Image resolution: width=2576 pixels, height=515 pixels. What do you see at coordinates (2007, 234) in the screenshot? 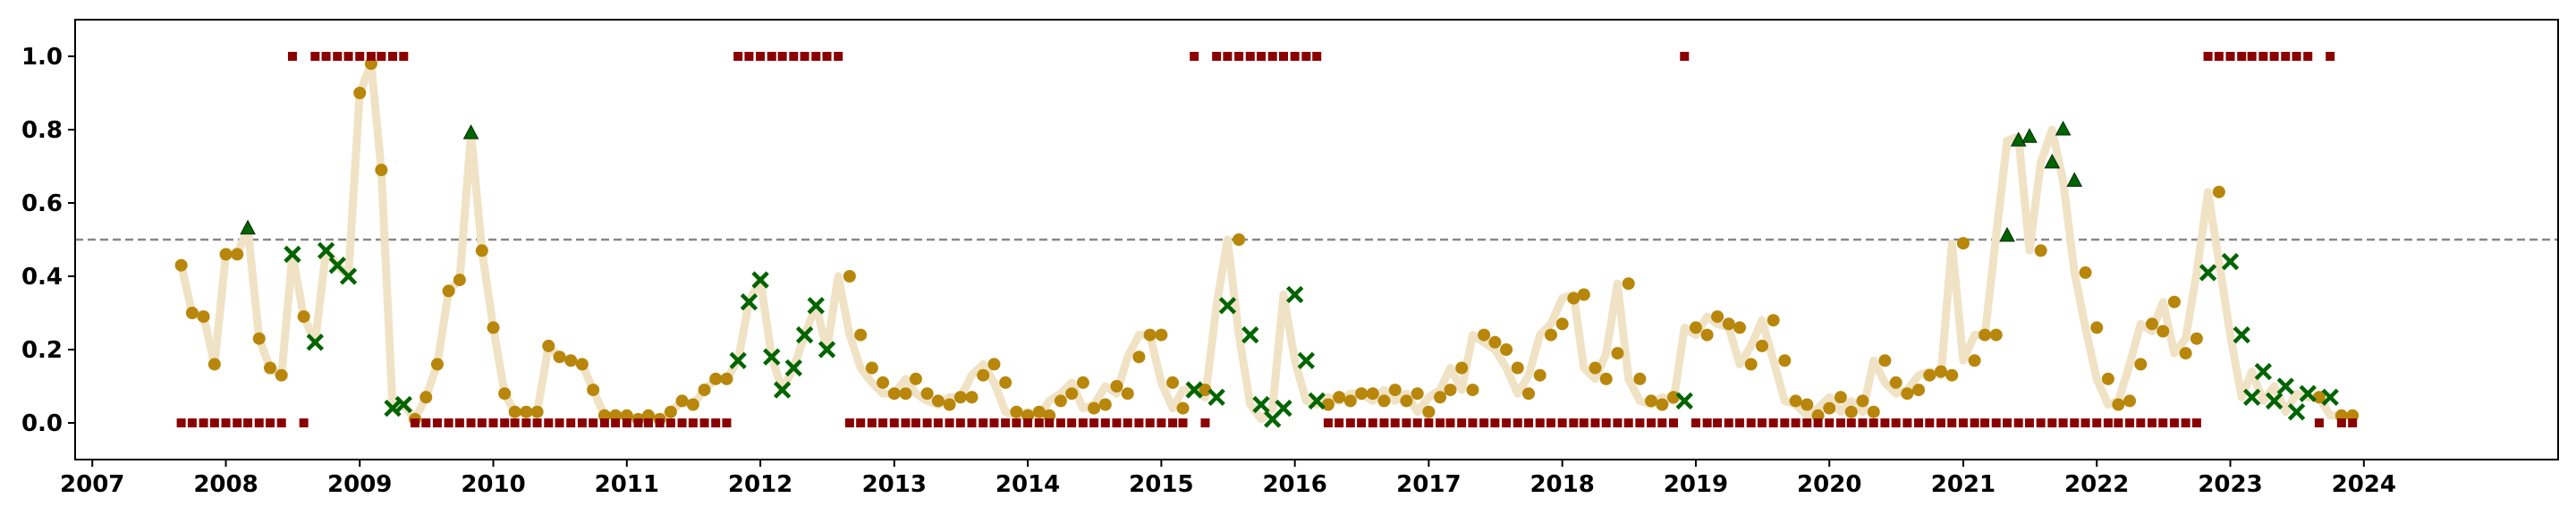
I see `triangle-marker` at bounding box center [2007, 234].